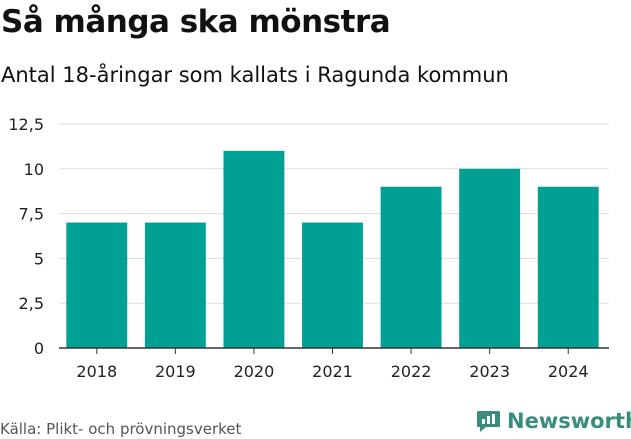  I want to click on bar-2018, so click(97, 285).